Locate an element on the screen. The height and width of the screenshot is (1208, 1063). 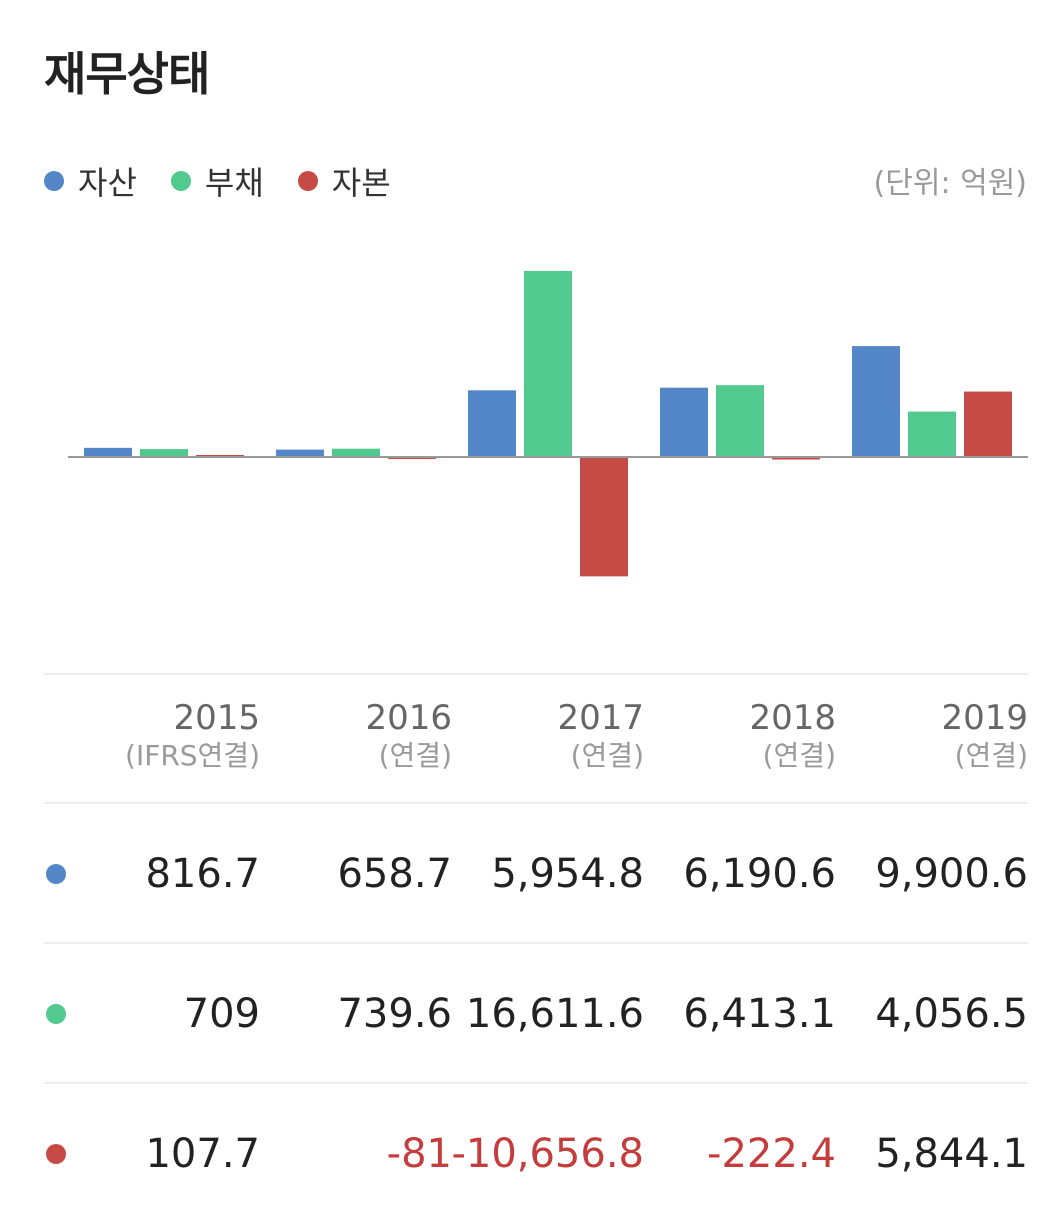
legend-label-assets: 자산 is located at coordinates (107, 183).